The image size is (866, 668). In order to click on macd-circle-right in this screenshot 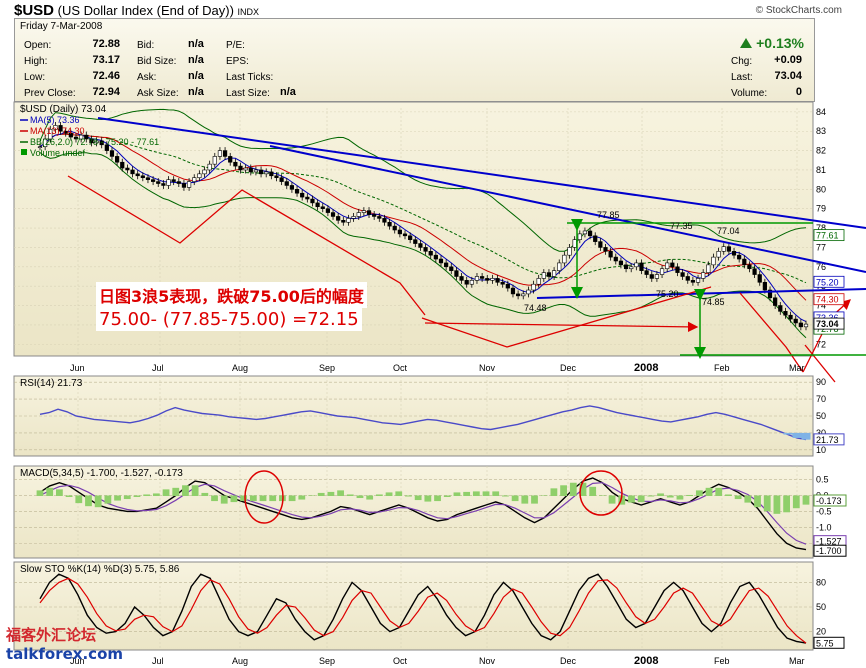, I will do `click(601, 493)`.